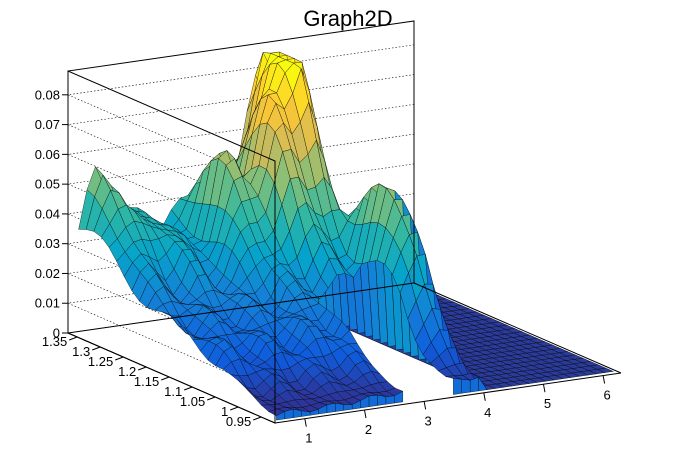 The width and height of the screenshot is (696, 472). What do you see at coordinates (47, 243) in the screenshot?
I see `z-tick-label: 0.03` at bounding box center [47, 243].